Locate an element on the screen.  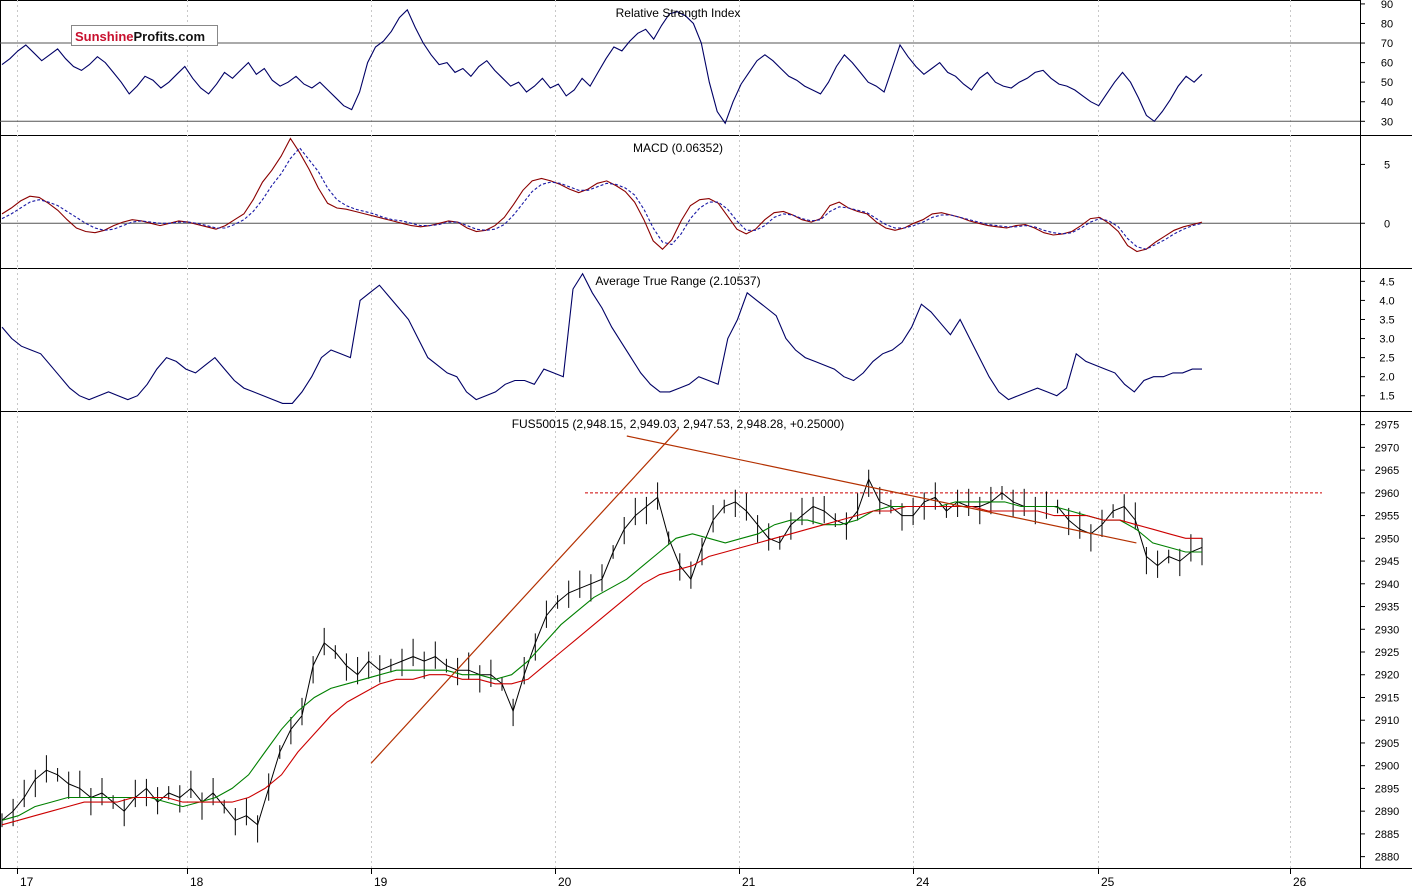
y-tick-label: 2890 is located at coordinates (1387, 812).